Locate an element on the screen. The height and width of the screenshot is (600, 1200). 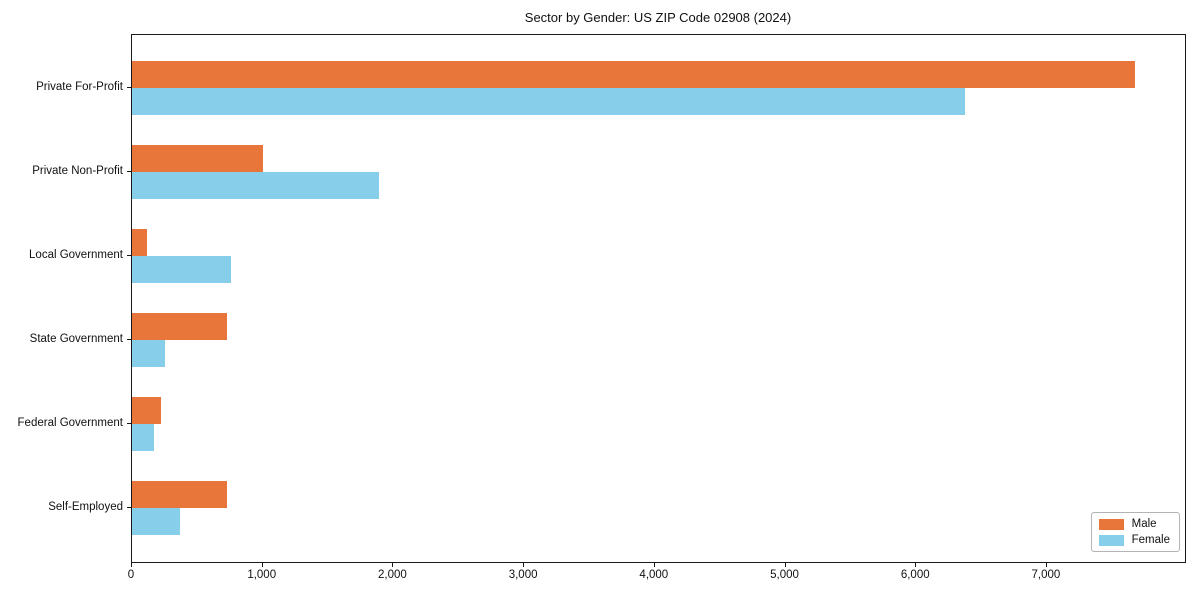
legend: Male Female is located at coordinates (1135, 532).